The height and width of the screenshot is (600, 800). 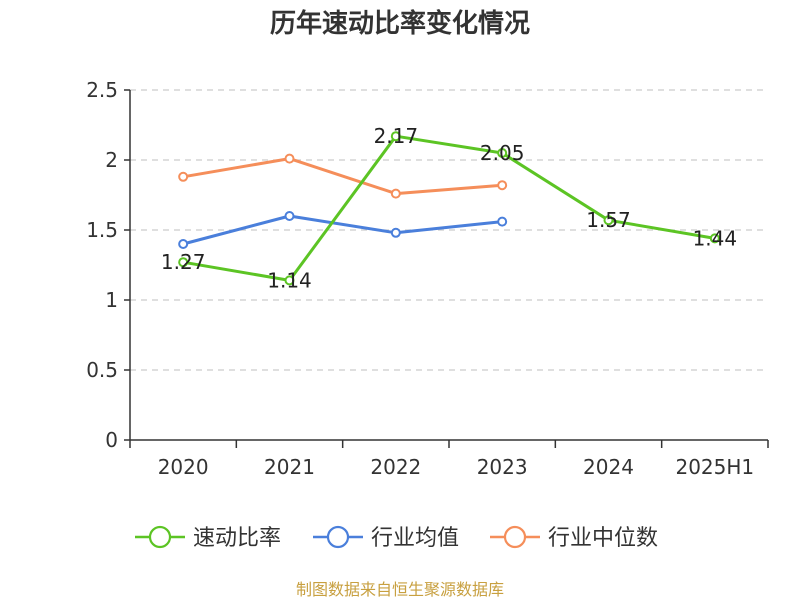 What do you see at coordinates (183, 467) in the screenshot?
I see `x-tick-label: 2020` at bounding box center [183, 467].